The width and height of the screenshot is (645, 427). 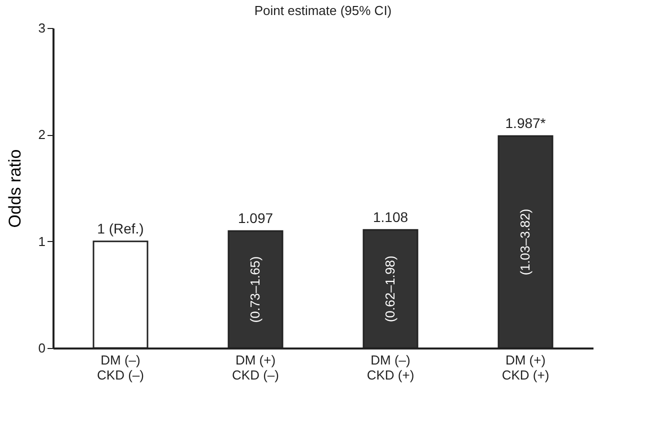 I want to click on x-tick-label: DM (–) CKD (+), so click(x=390, y=367).